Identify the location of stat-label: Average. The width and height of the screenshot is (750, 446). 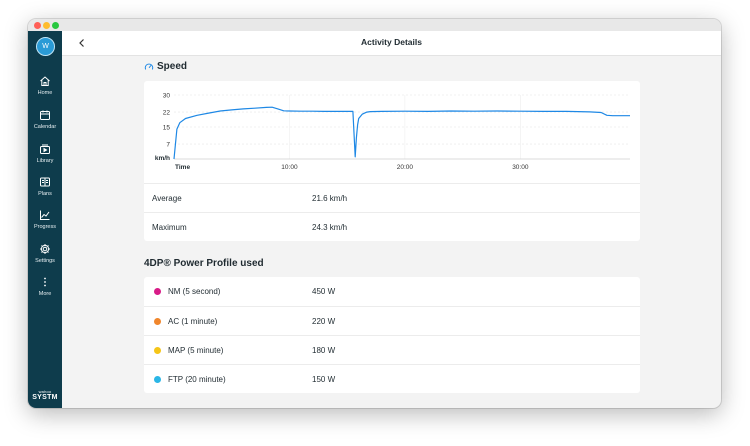
(167, 198).